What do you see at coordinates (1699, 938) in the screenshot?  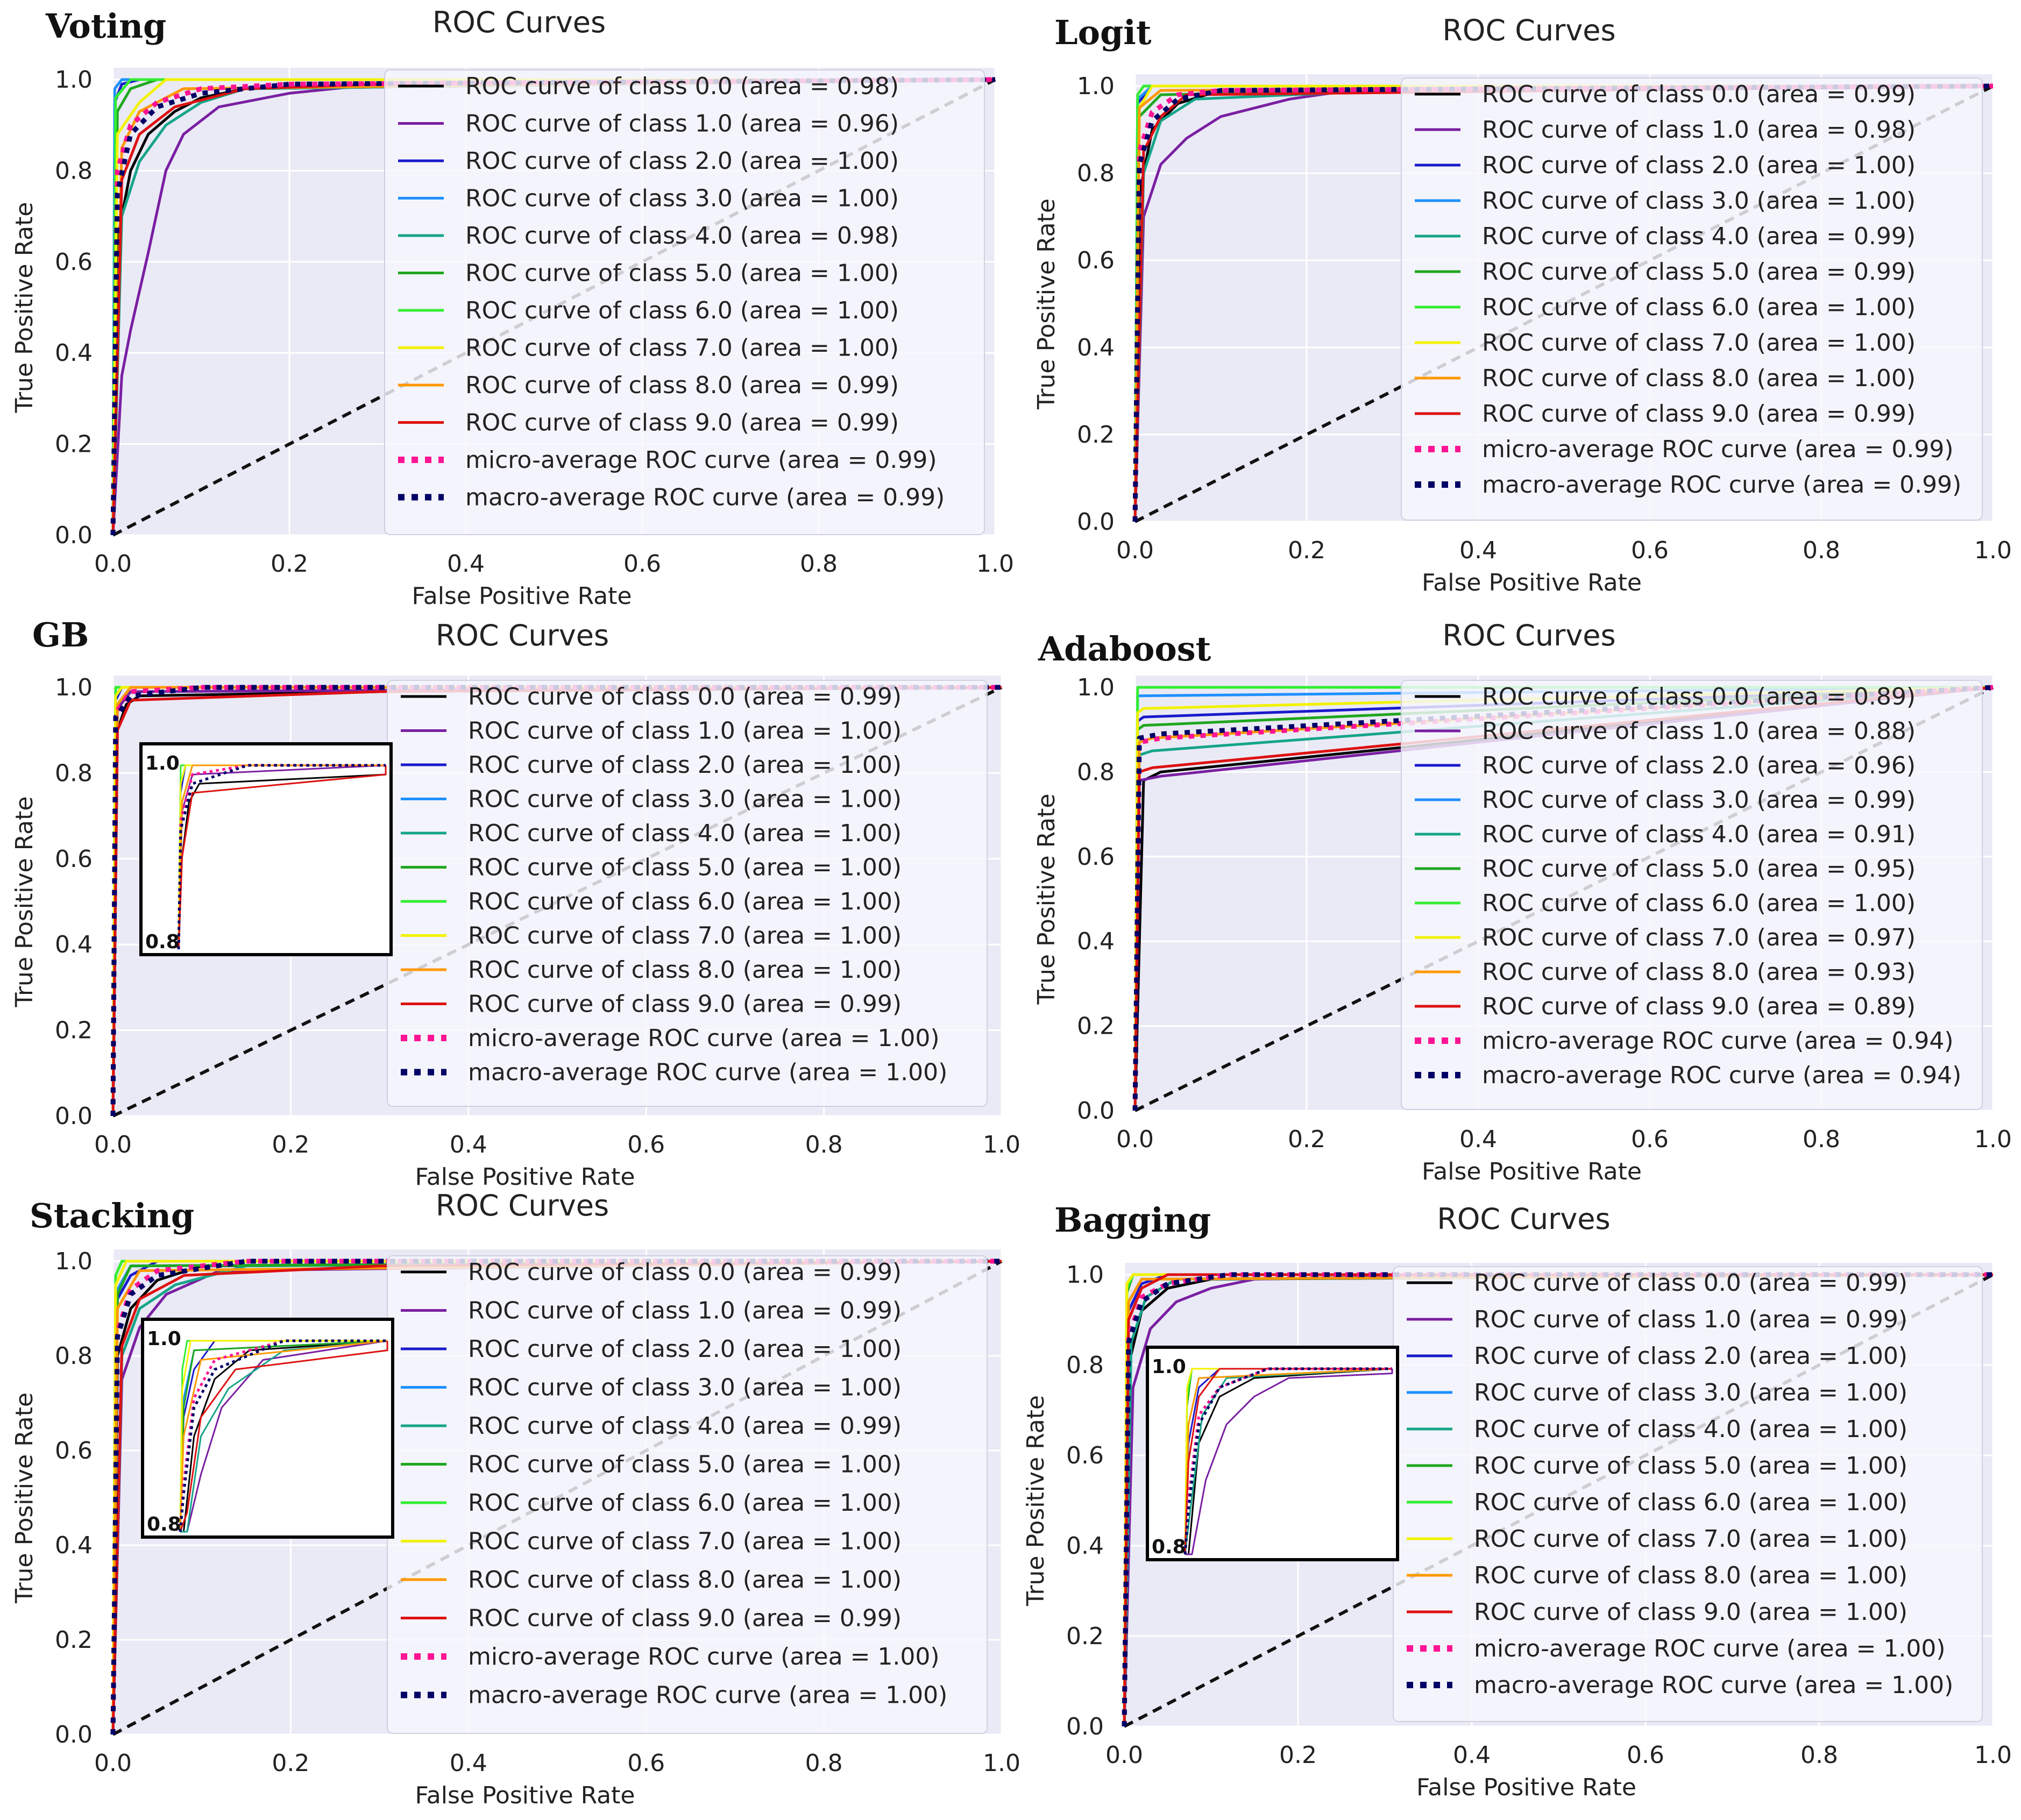 I see `legend-entry-label: ROC curve of class 7.0 (area = 0.97)` at bounding box center [1699, 938].